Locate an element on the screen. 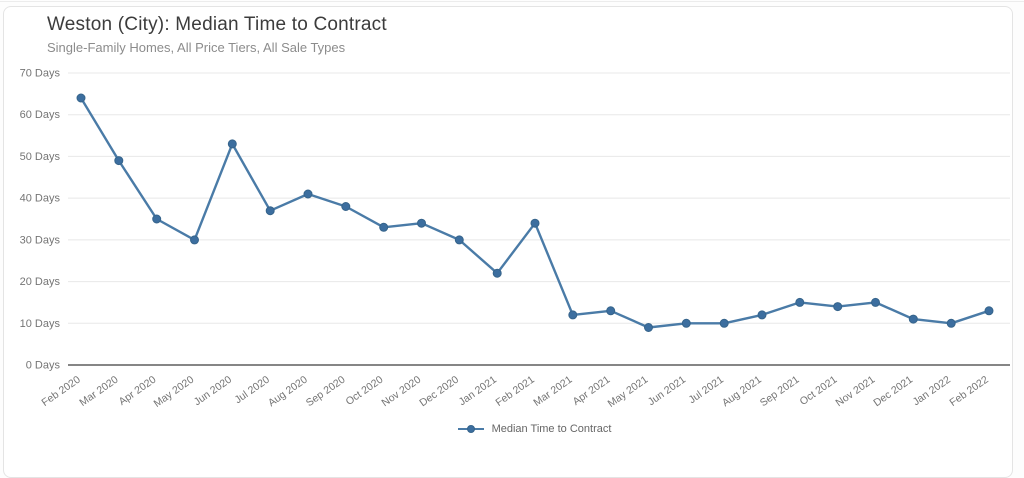  x-tick-label: Jun 2020 is located at coordinates (213, 391).